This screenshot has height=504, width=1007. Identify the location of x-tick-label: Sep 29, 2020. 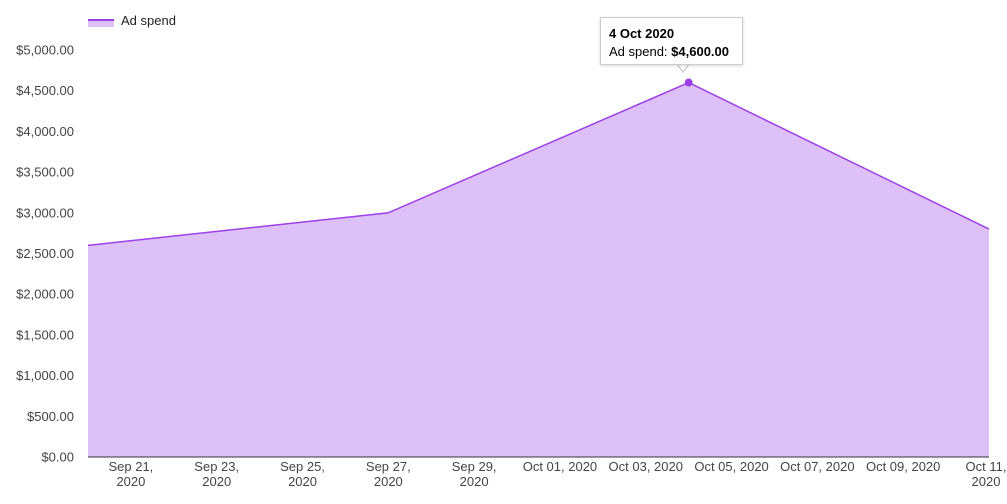
(474, 474).